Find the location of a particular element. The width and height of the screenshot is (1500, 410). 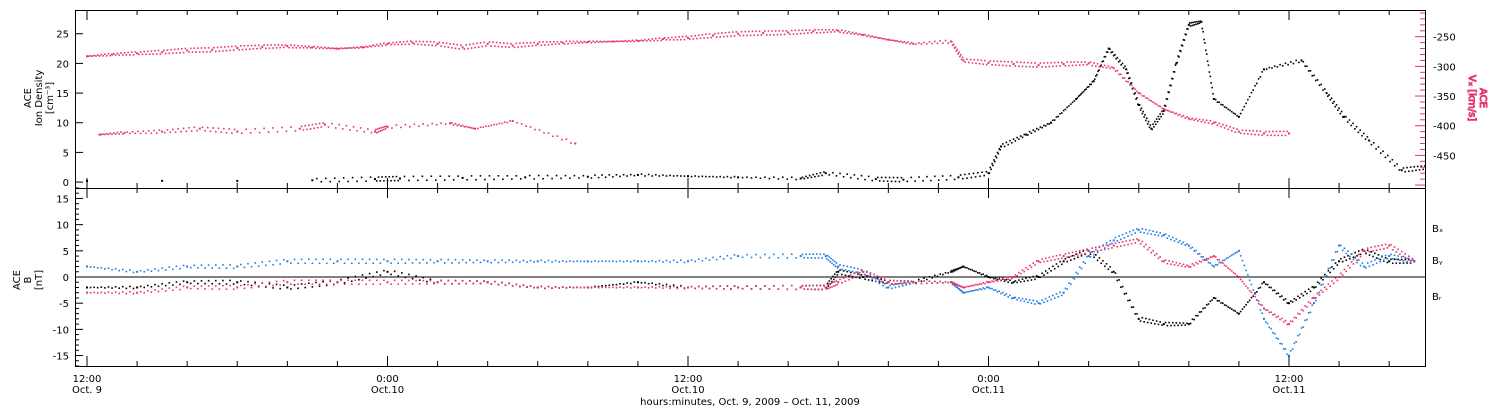

top-left-ylabel: ACE Ion Density [cm⁻³] is located at coordinates (39, 98).